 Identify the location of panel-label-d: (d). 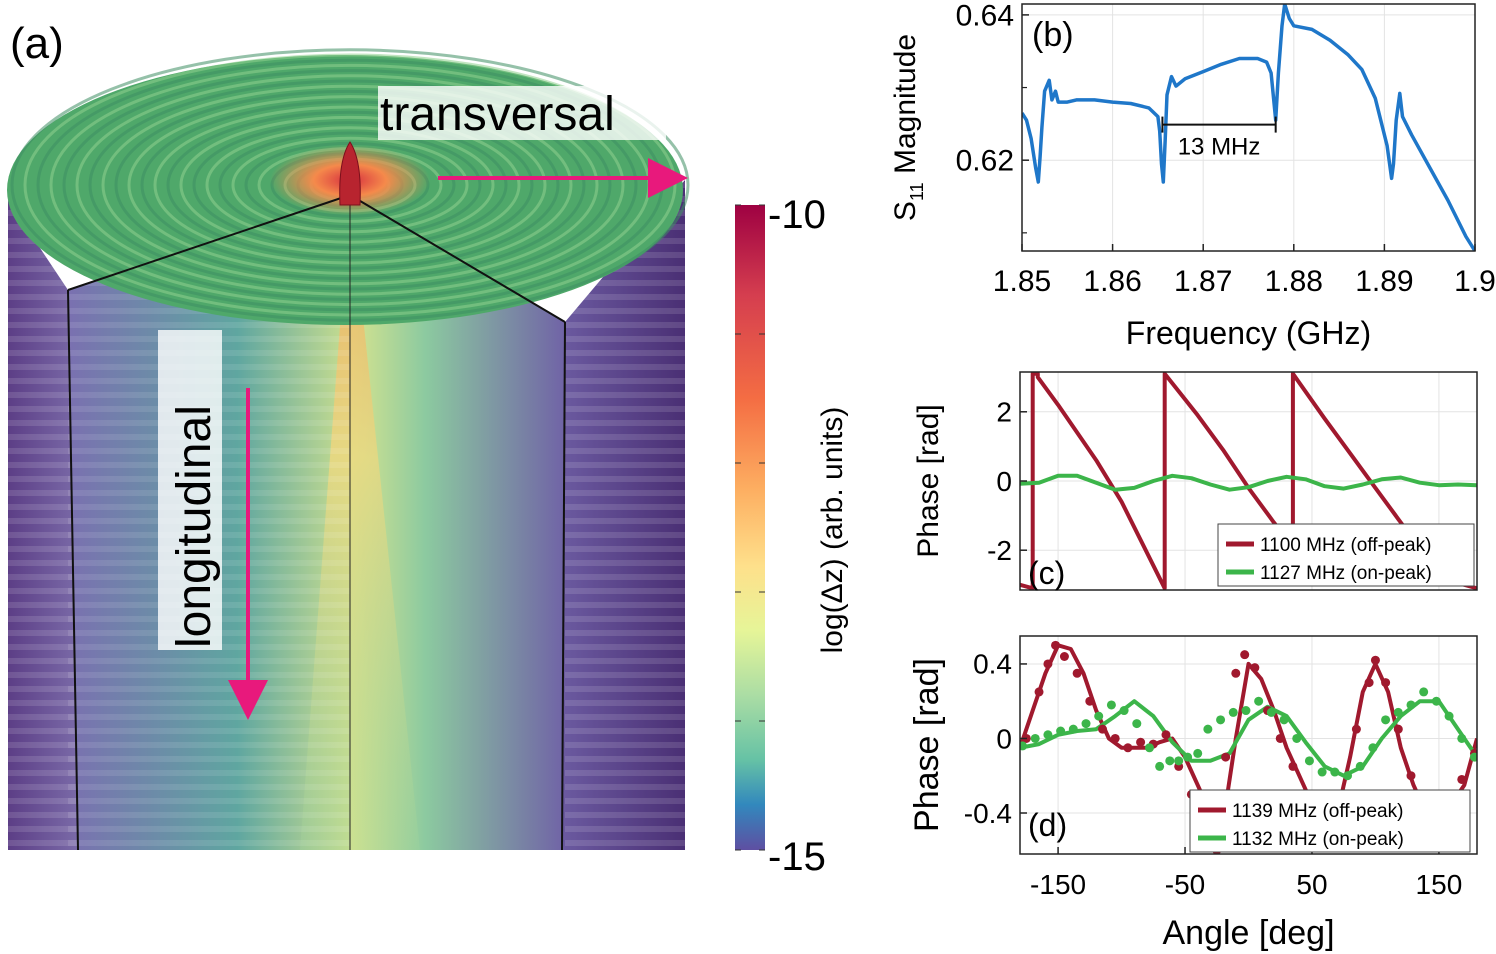
(1047, 825).